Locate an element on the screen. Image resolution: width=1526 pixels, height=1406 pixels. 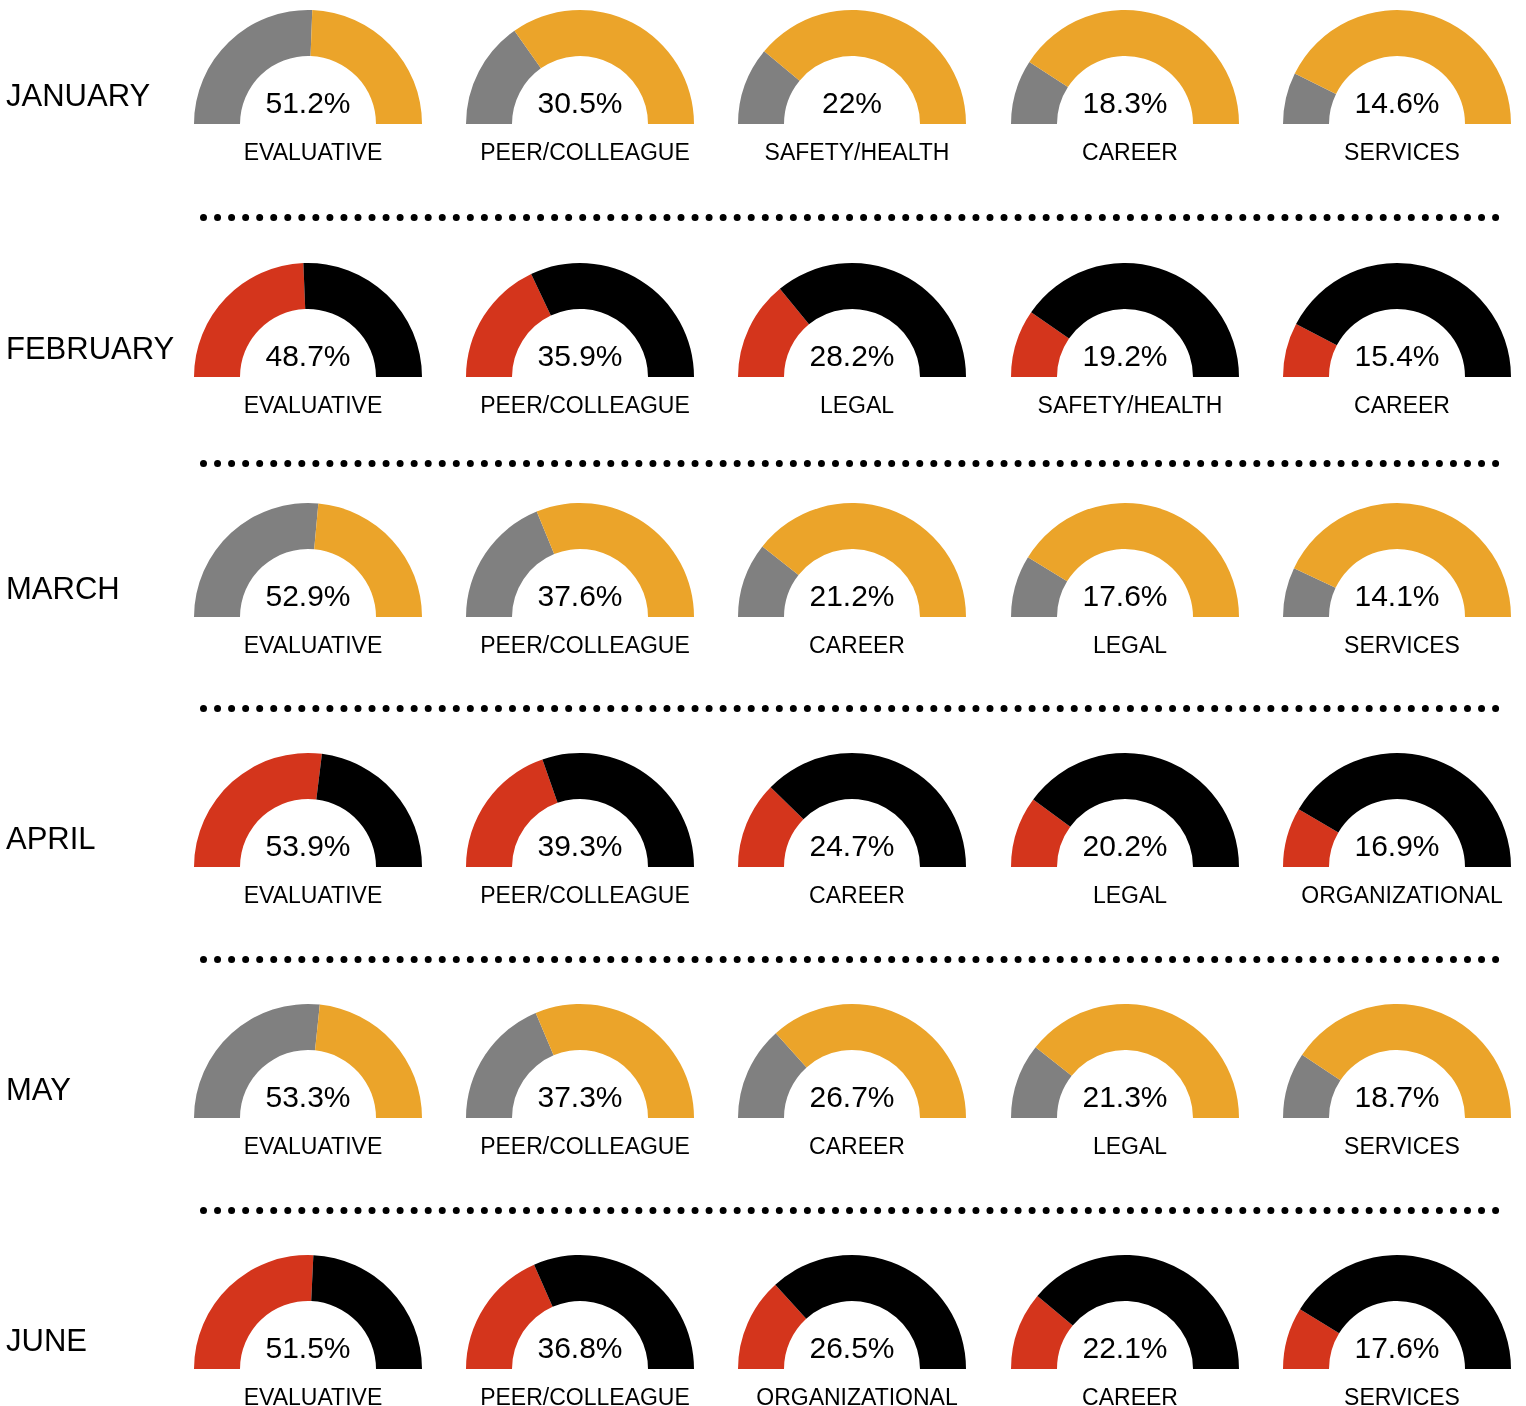
text: JUNE is located at coordinates (46, 1340).